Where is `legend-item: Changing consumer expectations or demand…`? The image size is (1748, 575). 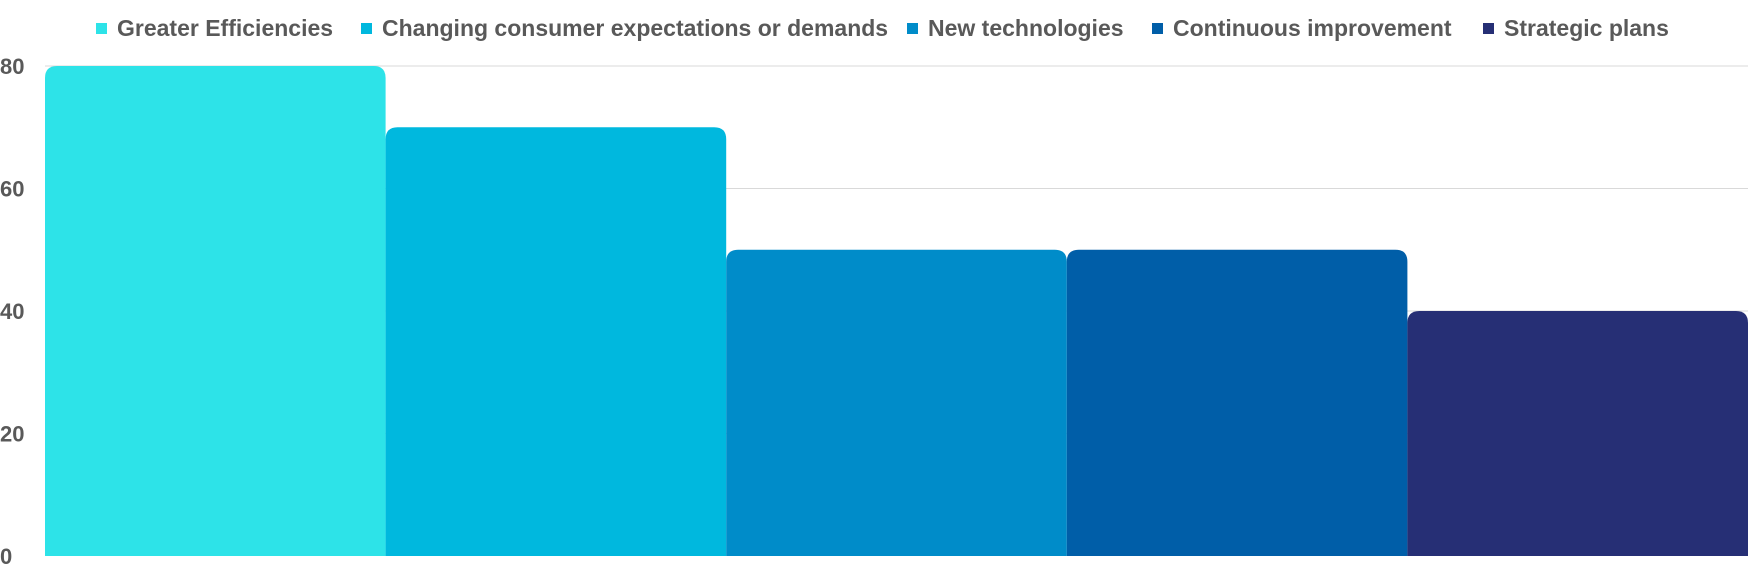
legend-item: Changing consumer expectations or demand… is located at coordinates (624, 28).